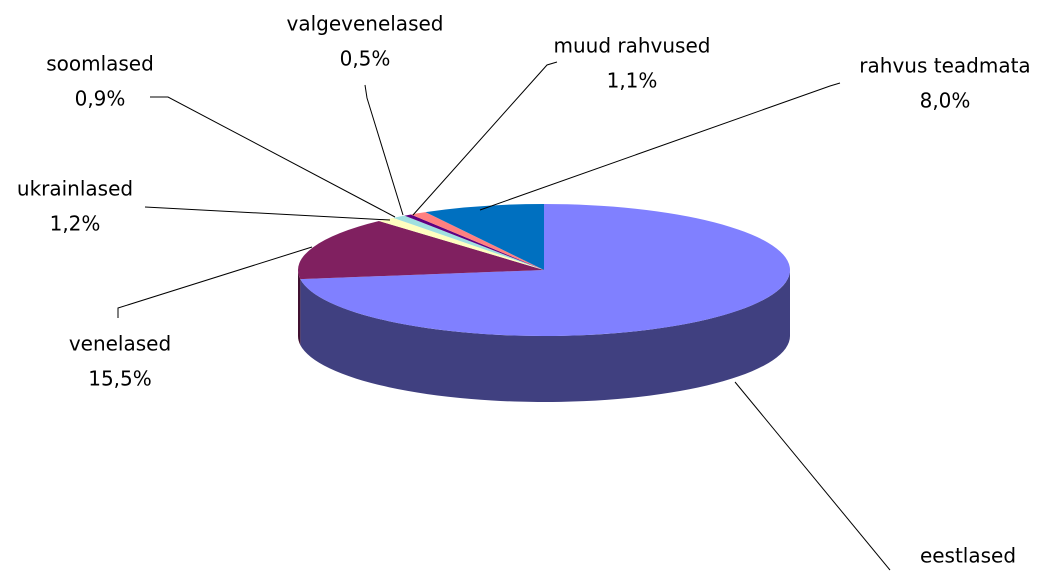 The height and width of the screenshot is (576, 1054). Describe the element at coordinates (632, 46) in the screenshot. I see `slice-label: muud rahvused` at that location.